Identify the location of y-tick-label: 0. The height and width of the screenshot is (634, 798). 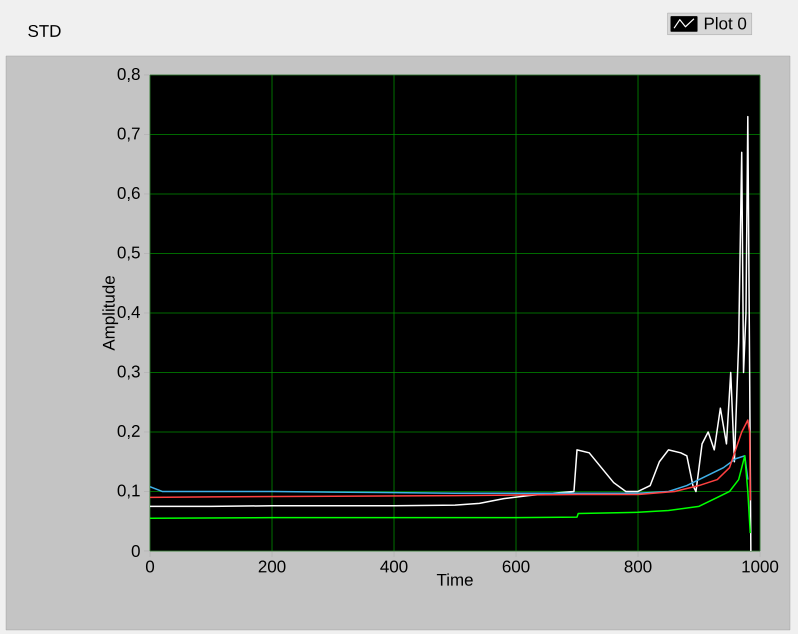
(136, 550).